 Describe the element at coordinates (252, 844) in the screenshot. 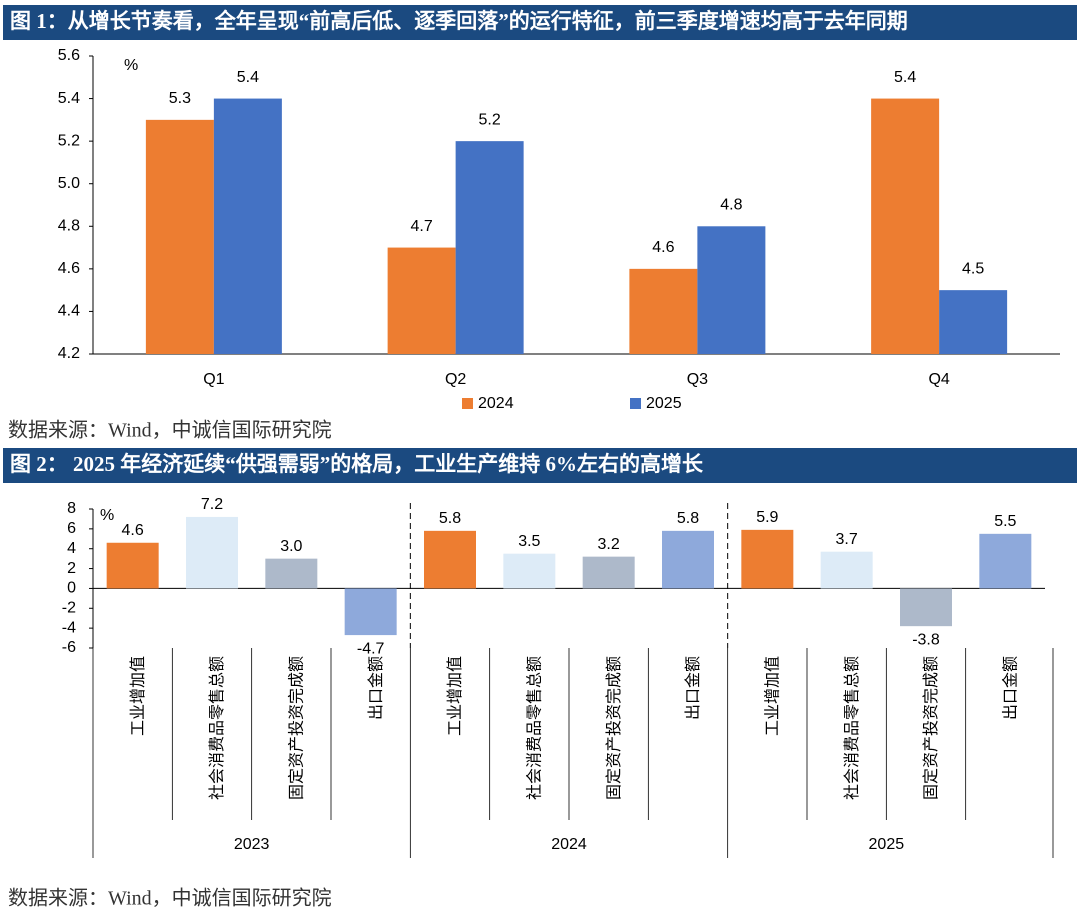

I see `group-label: 2023` at that location.